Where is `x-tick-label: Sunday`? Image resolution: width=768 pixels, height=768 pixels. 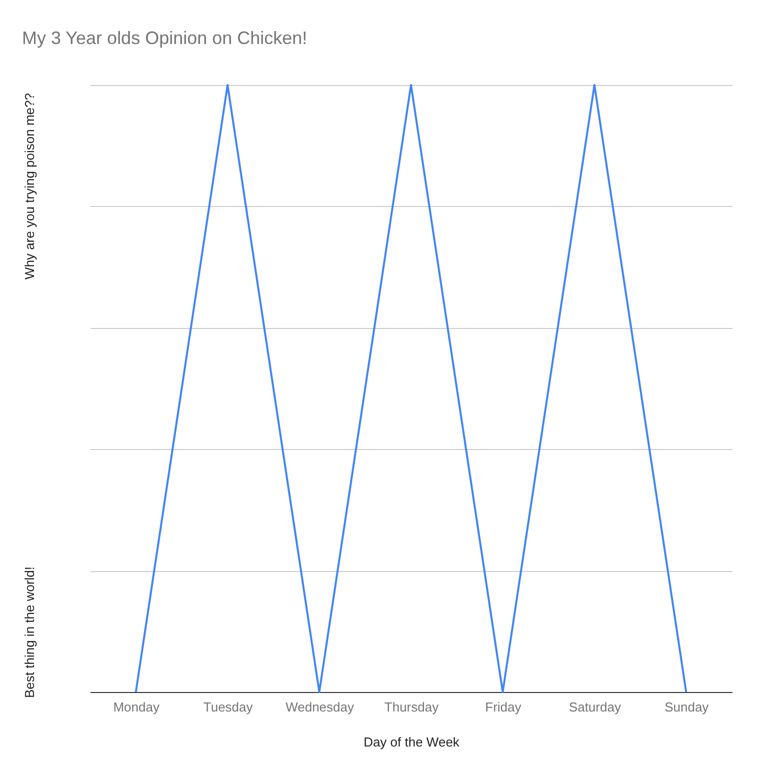
x-tick-label: Sunday is located at coordinates (687, 707).